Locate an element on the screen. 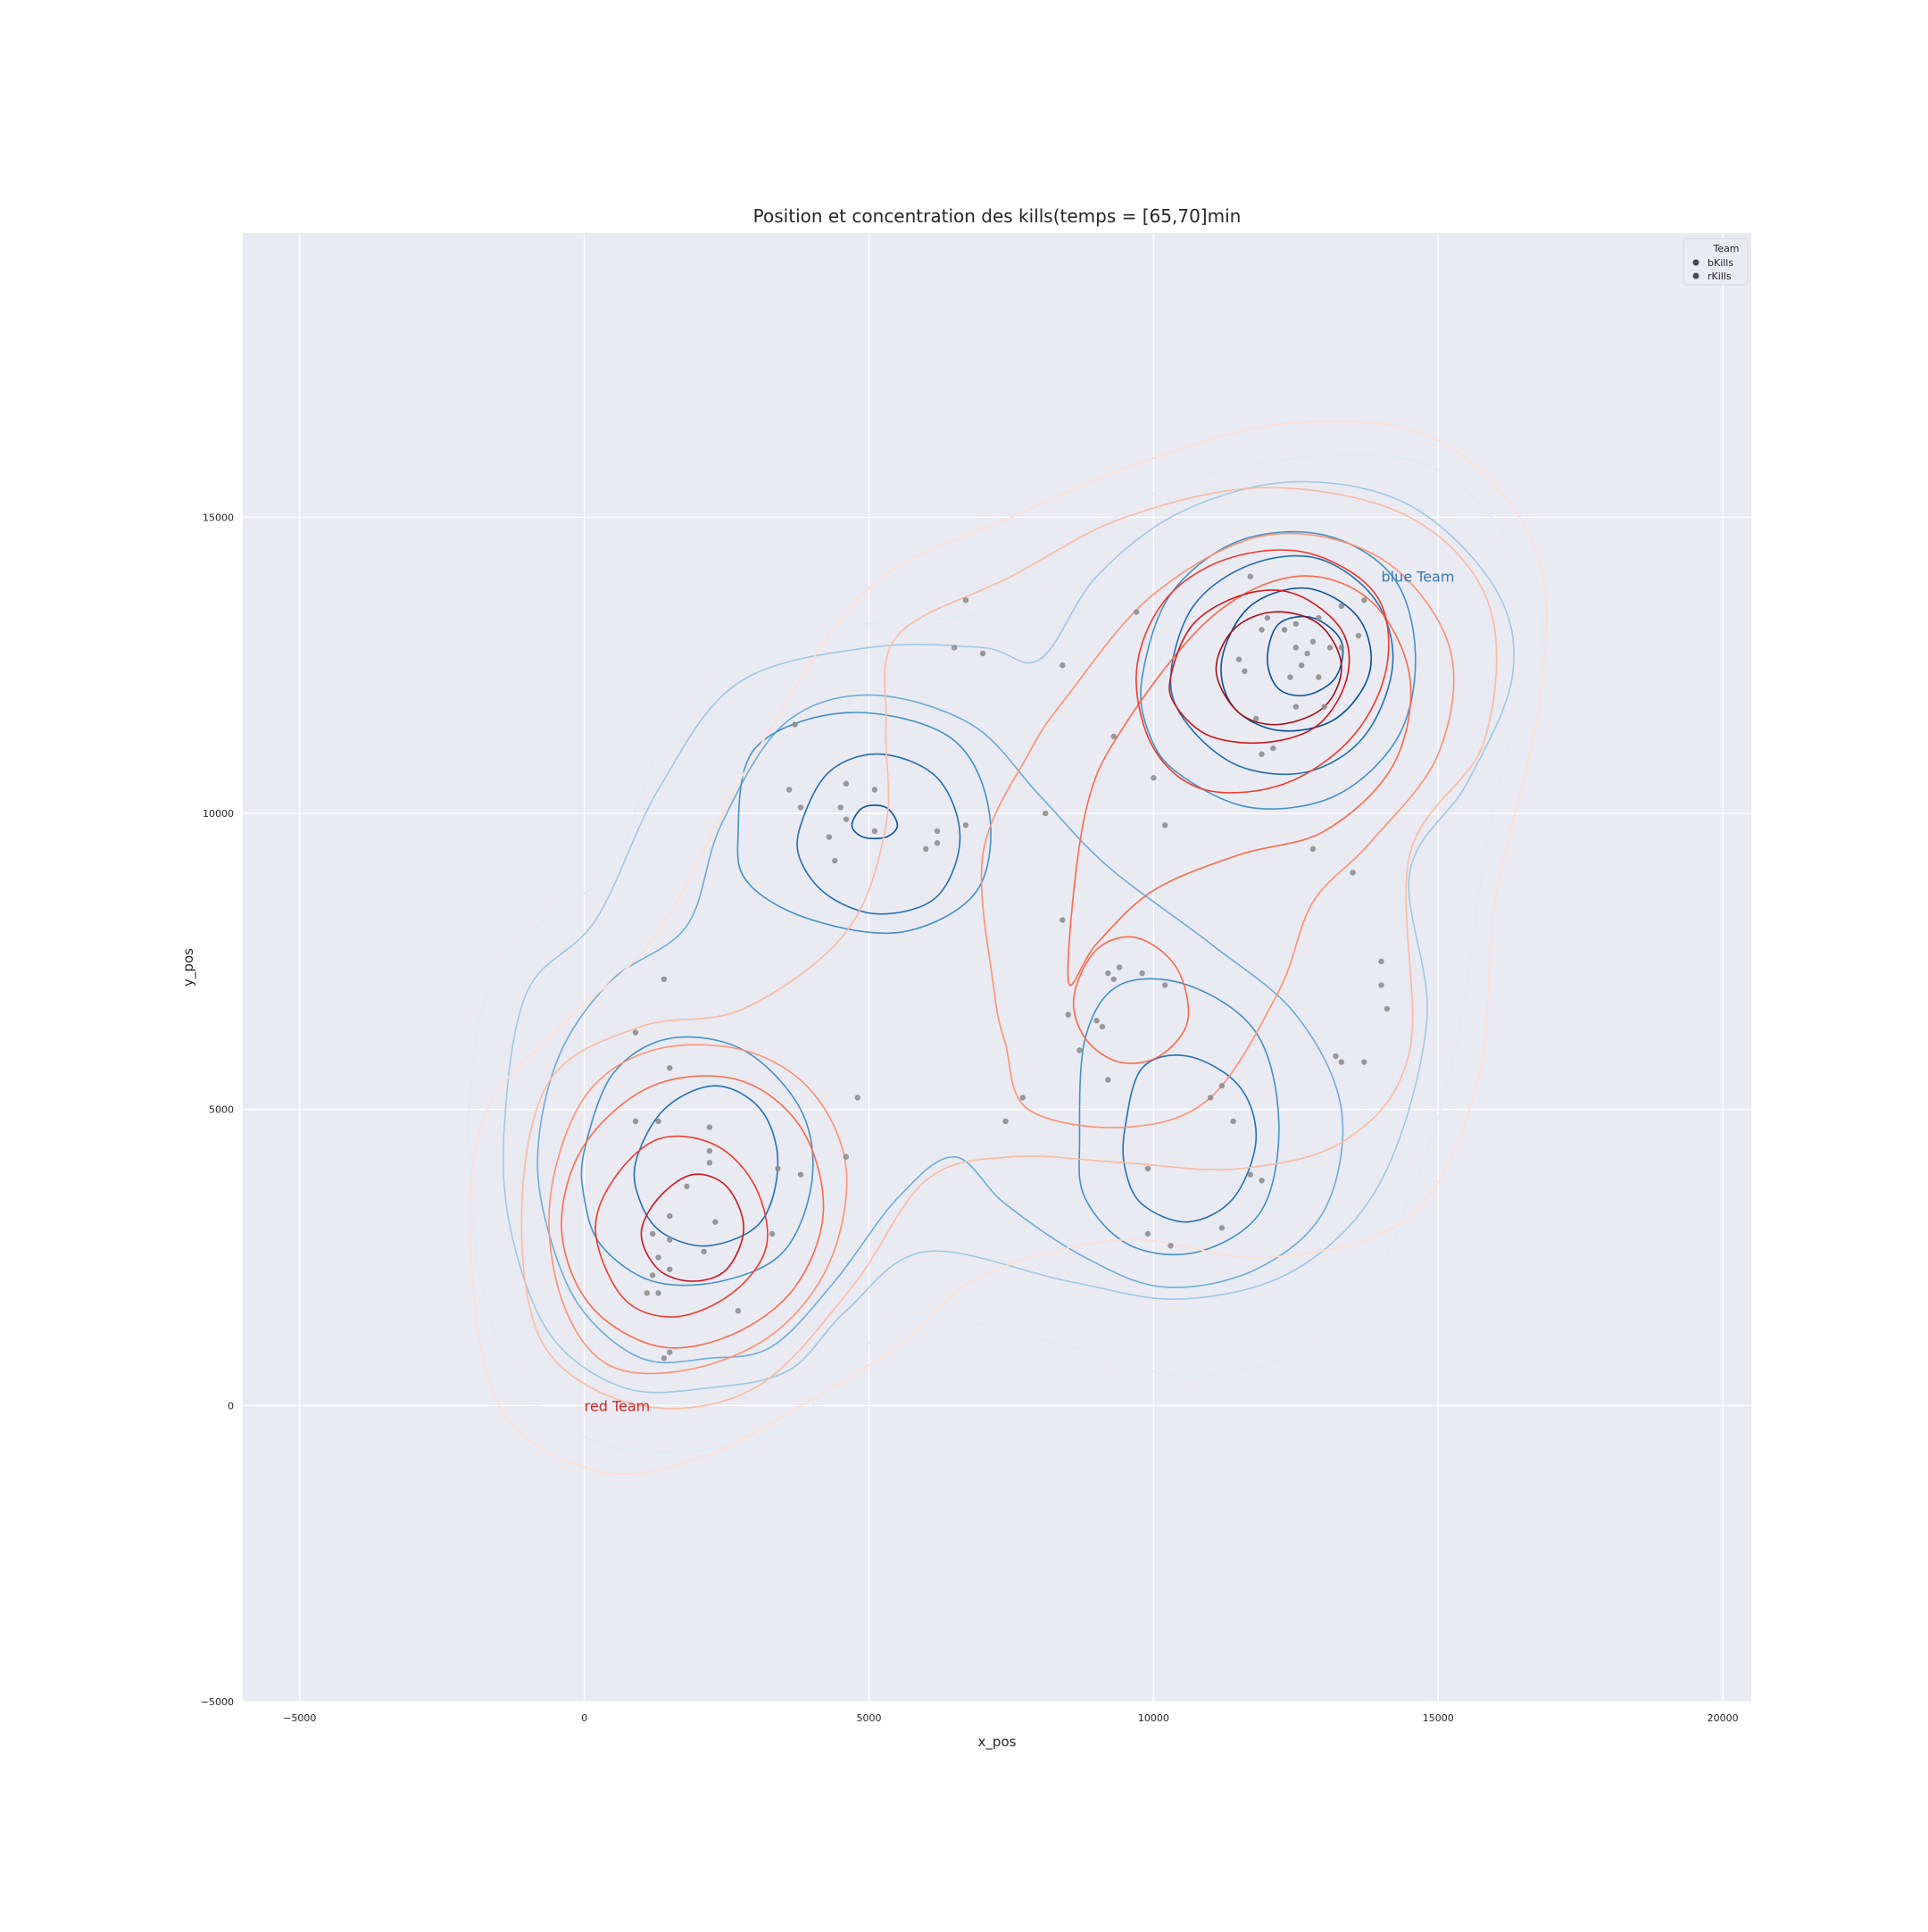 The height and width of the screenshot is (1932, 1928). legend-title: Team is located at coordinates (1726, 248).